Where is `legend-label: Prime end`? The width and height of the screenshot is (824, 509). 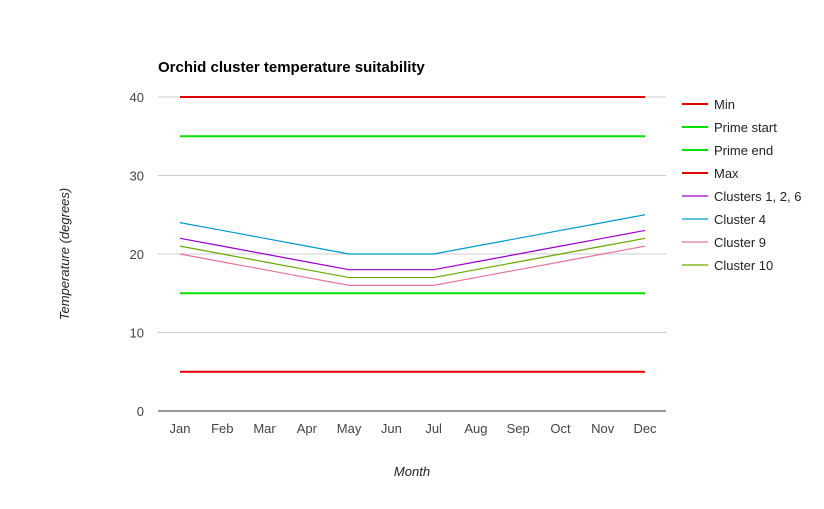
legend-label: Prime end is located at coordinates (743, 150).